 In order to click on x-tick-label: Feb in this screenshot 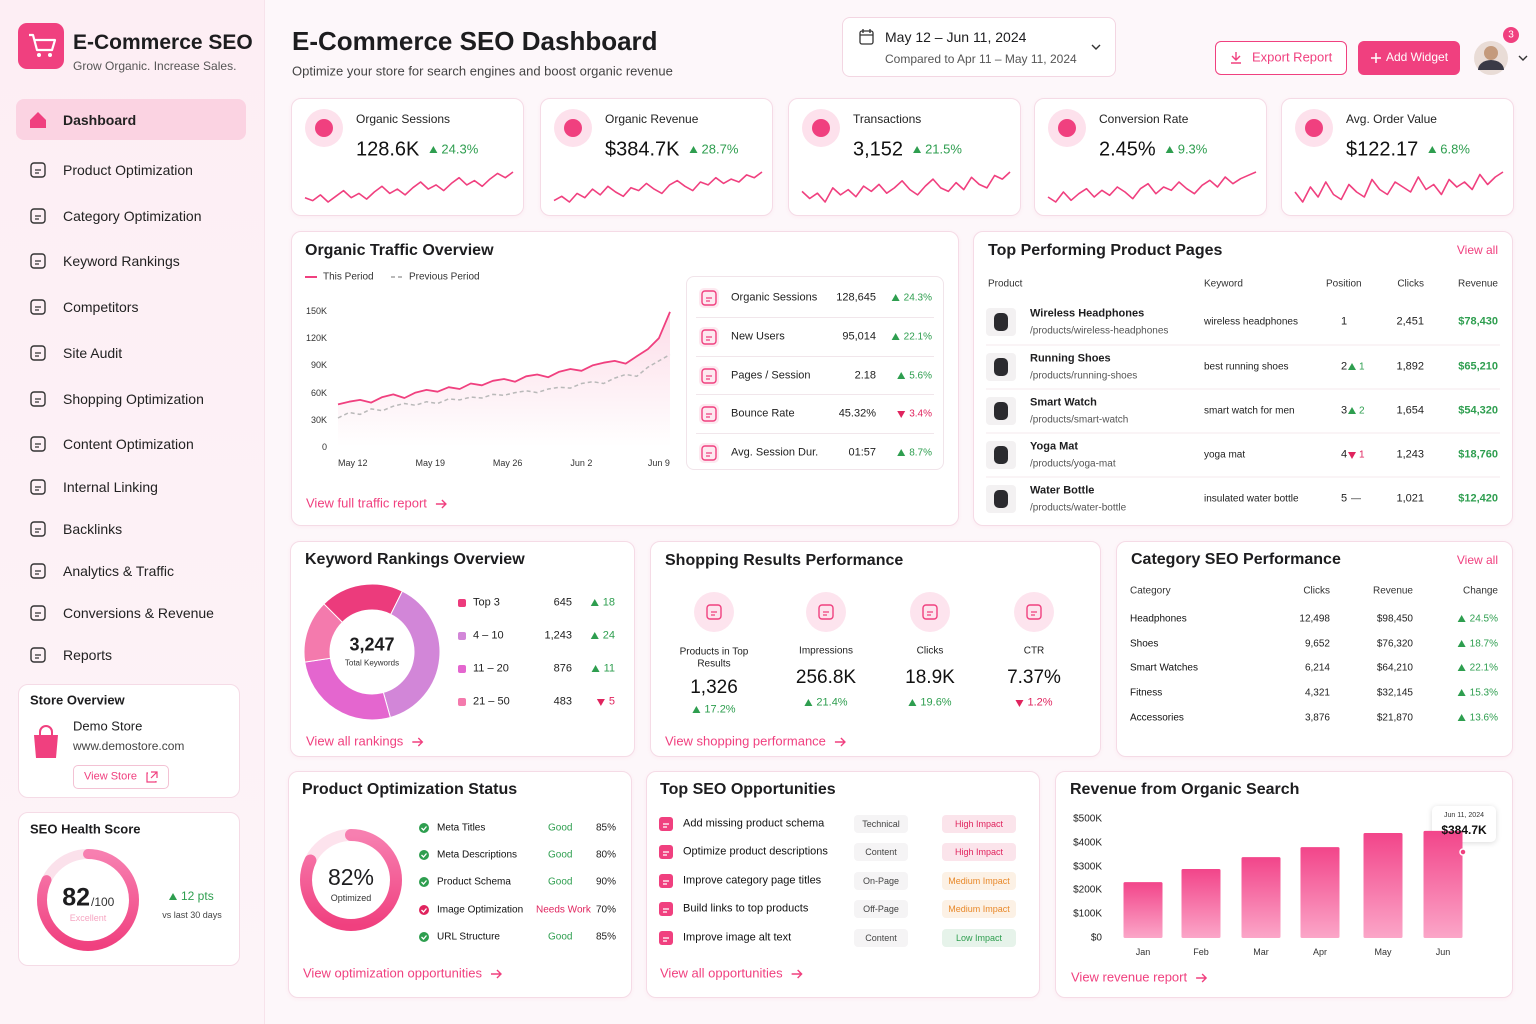, I will do `click(1201, 951)`.